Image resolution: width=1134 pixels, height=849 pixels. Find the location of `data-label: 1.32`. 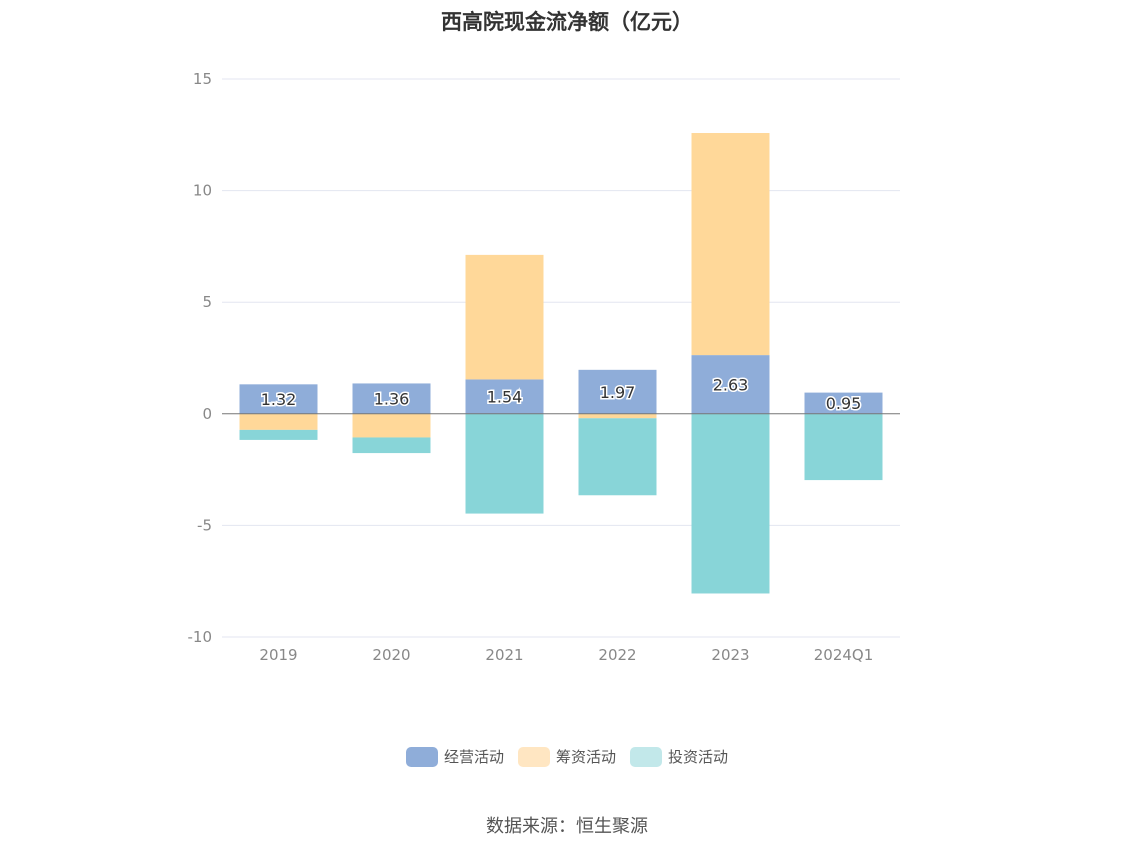

data-label: 1.32 is located at coordinates (279, 399).